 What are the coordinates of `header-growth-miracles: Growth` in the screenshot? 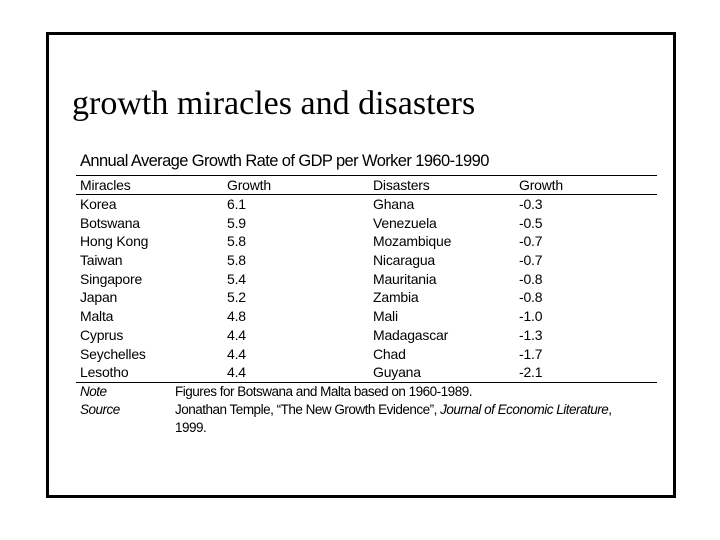 It's located at (249, 185).